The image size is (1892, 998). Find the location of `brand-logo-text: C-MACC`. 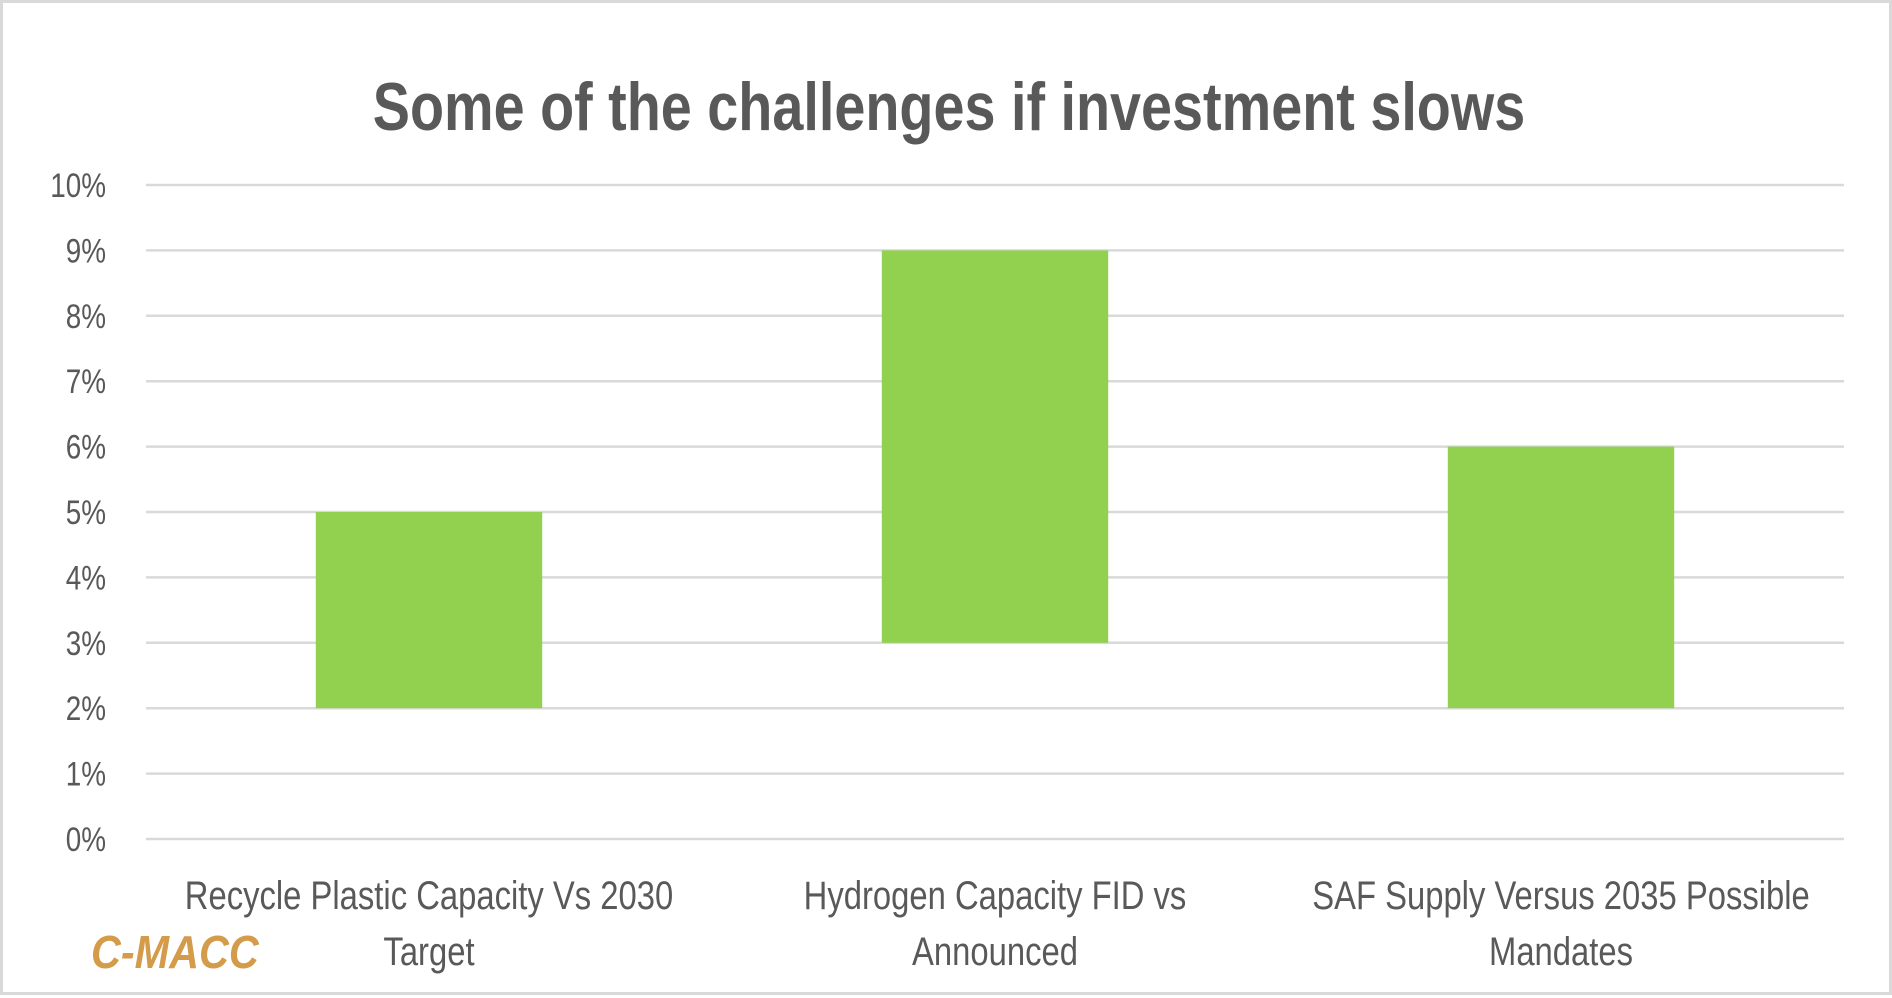

brand-logo-text: C-MACC is located at coordinates (175, 953).